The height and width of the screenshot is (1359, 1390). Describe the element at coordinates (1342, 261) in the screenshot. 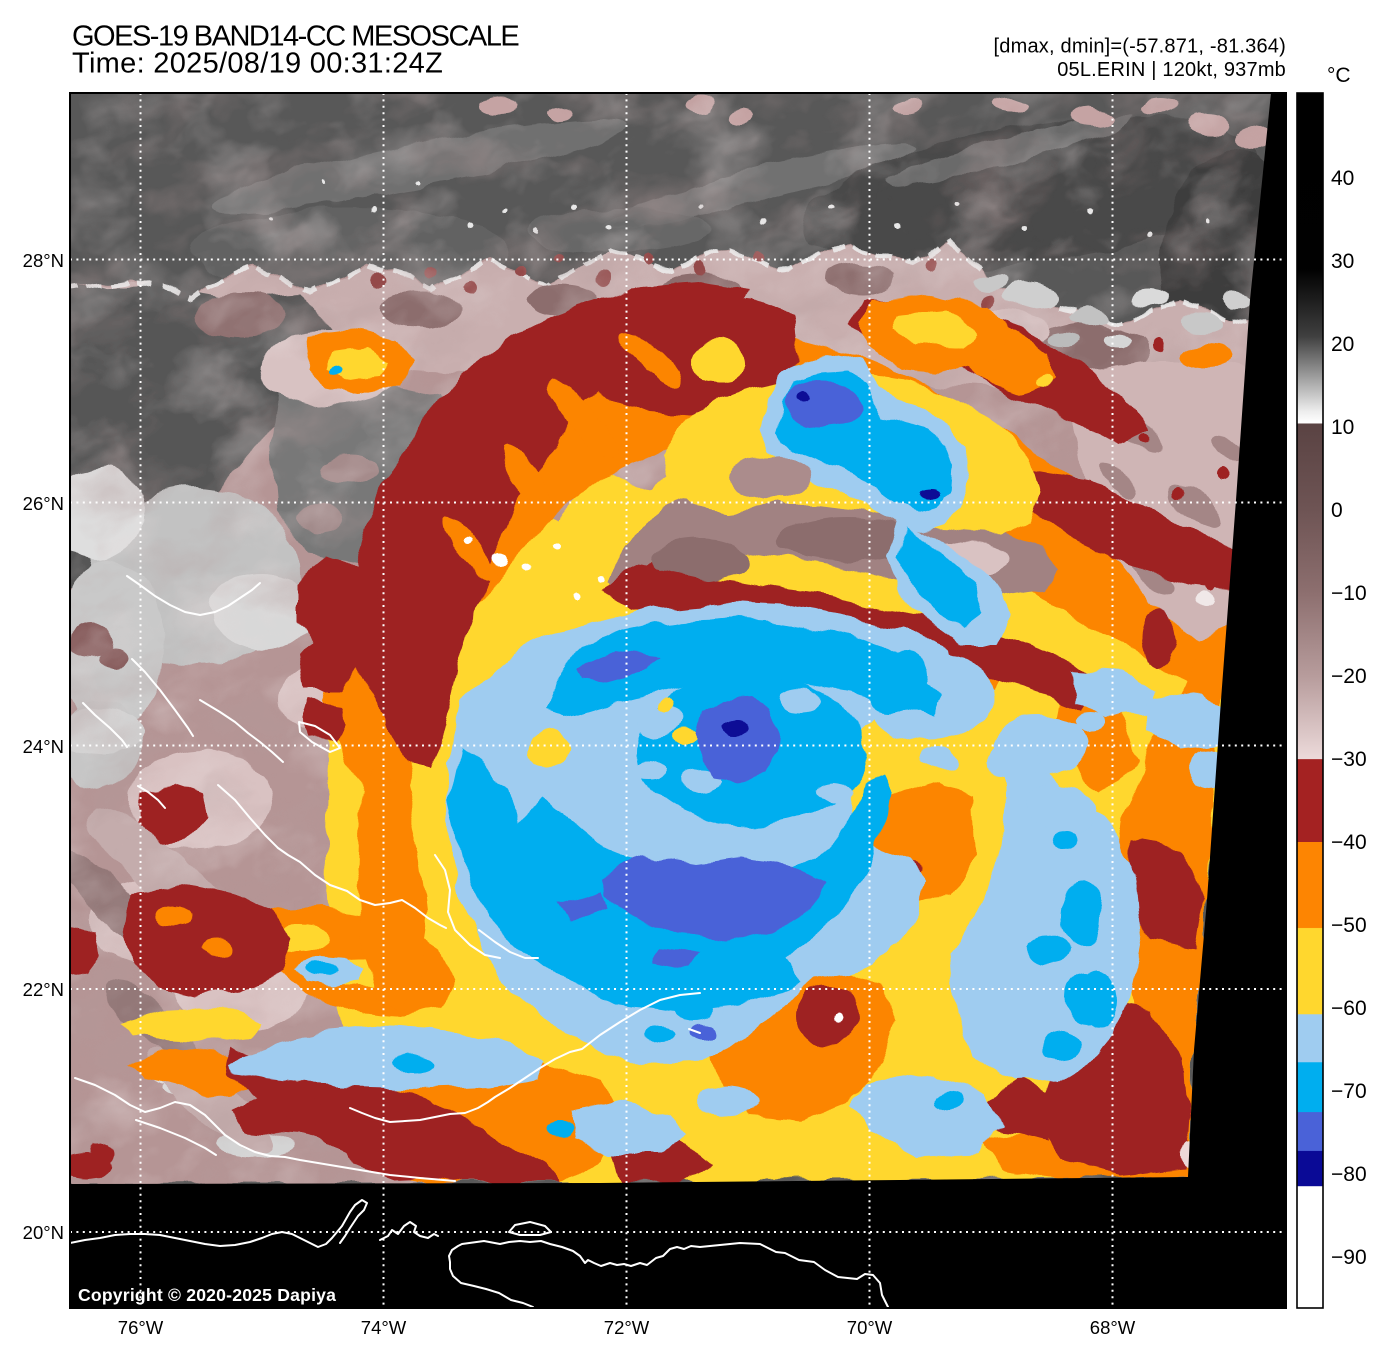

I see `svg-text: 30` at that location.